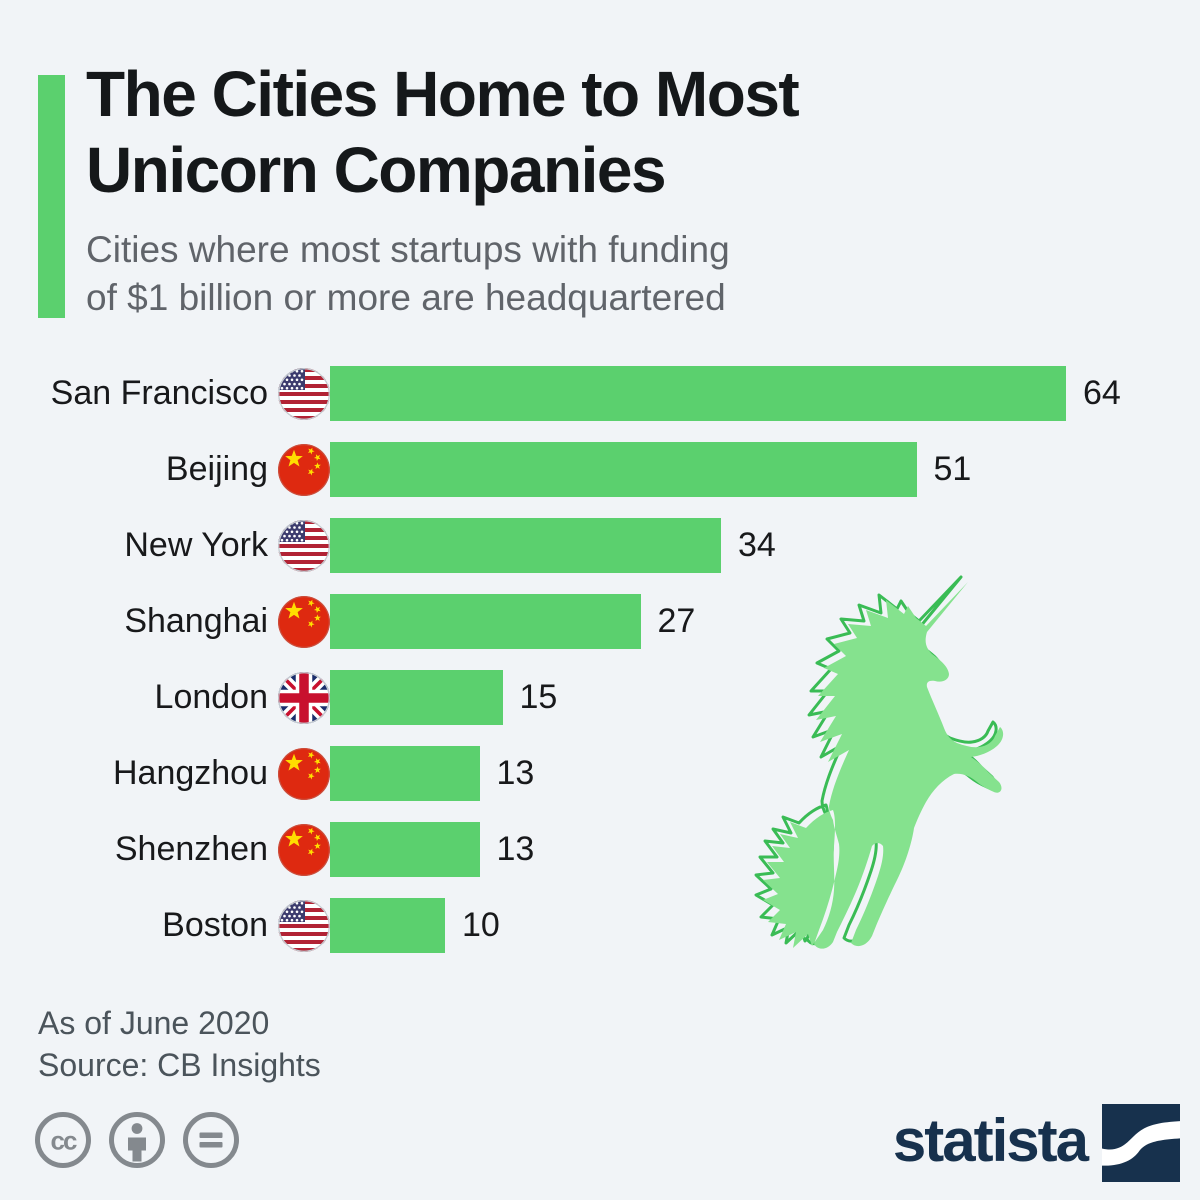 This screenshot has width=1200, height=1200. Describe the element at coordinates (179, 1044) in the screenshot. I see `footer-notes: As of June 2020 Source: CB Insights` at that location.